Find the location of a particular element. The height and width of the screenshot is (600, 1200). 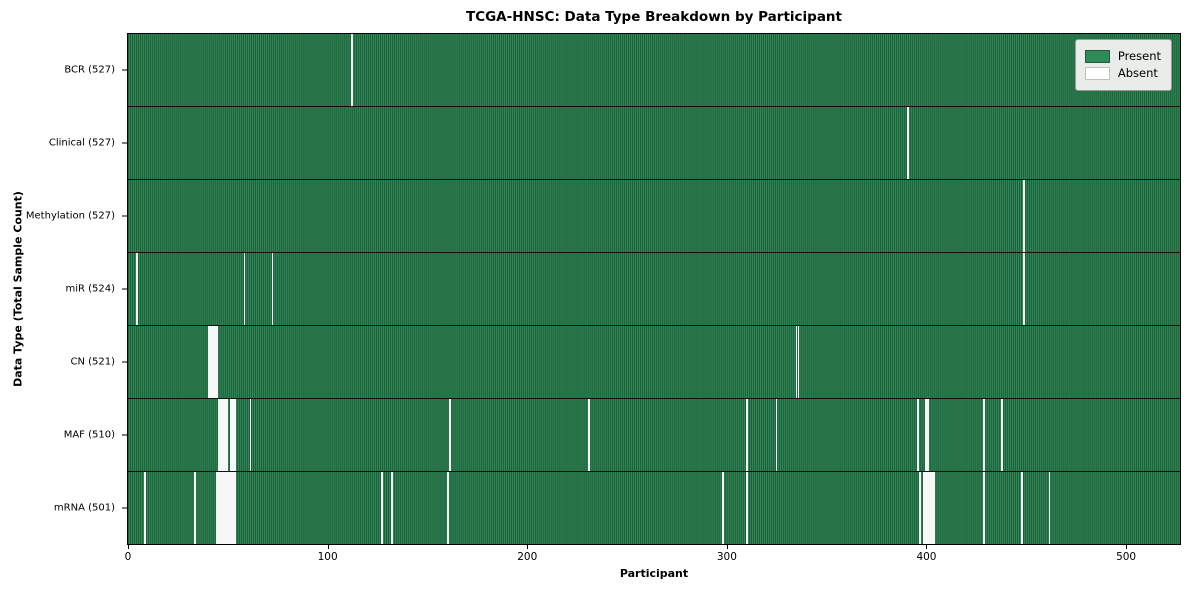

x-tick-label: 300 is located at coordinates (726, 557).